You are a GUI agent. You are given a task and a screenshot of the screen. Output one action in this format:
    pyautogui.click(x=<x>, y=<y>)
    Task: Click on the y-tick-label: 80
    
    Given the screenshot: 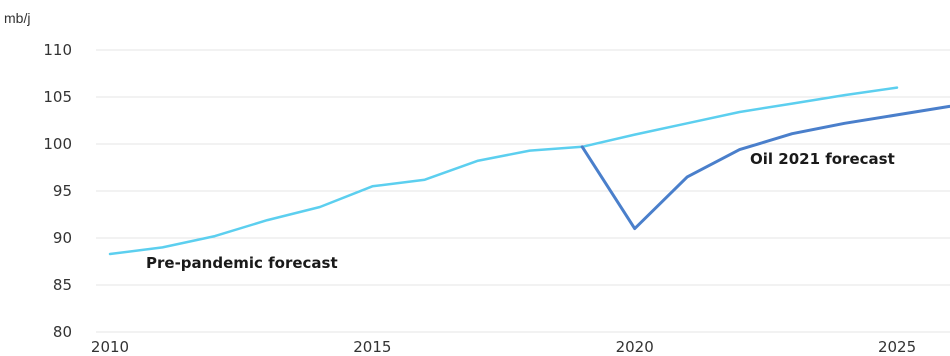 What is the action you would take?
    pyautogui.click(x=62, y=332)
    